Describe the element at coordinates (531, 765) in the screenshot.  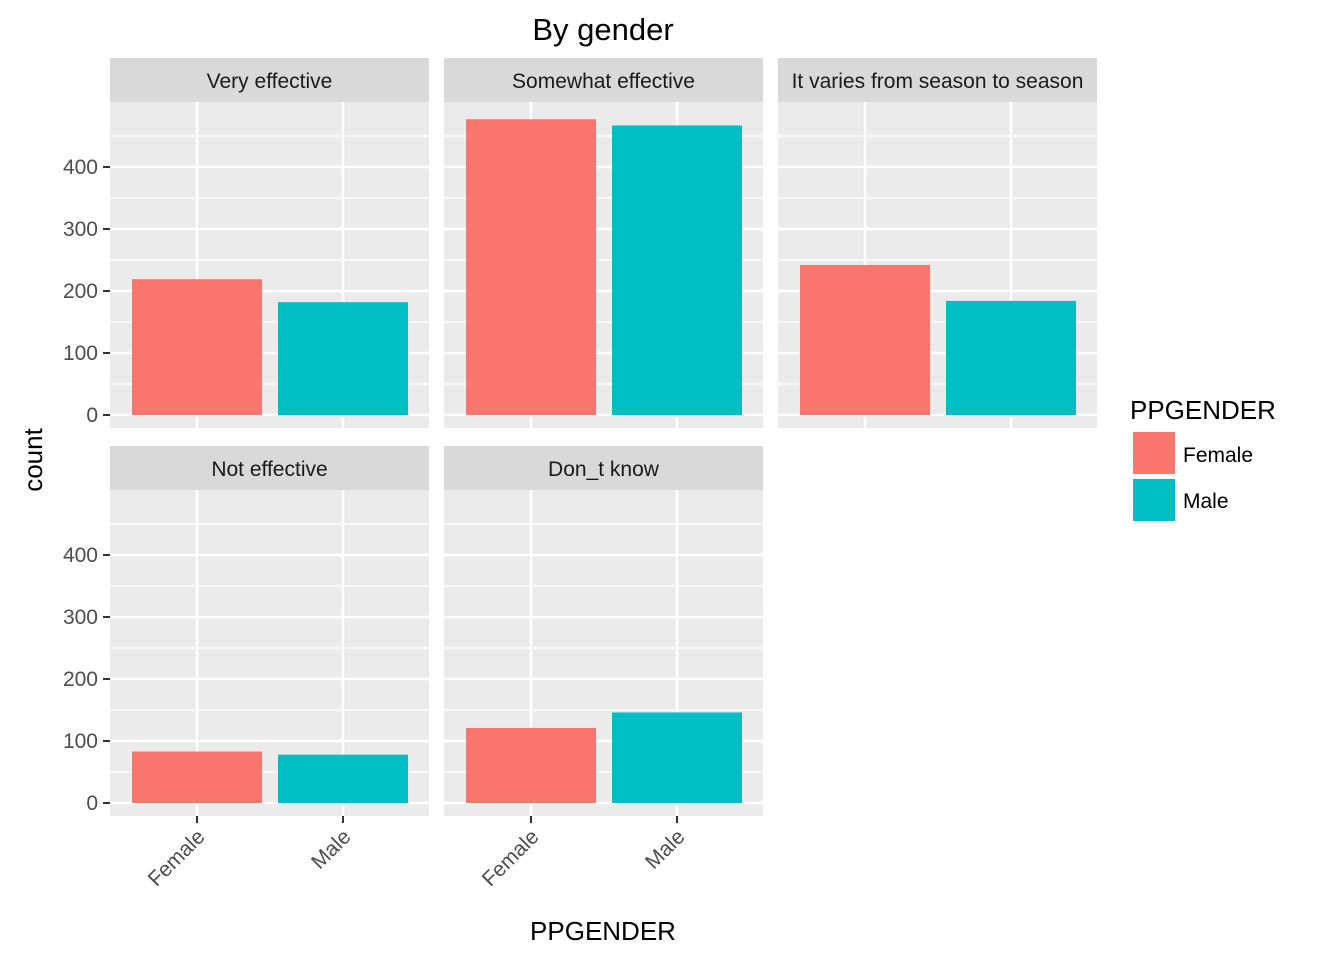
I see `bar-don-t-know-female` at that location.